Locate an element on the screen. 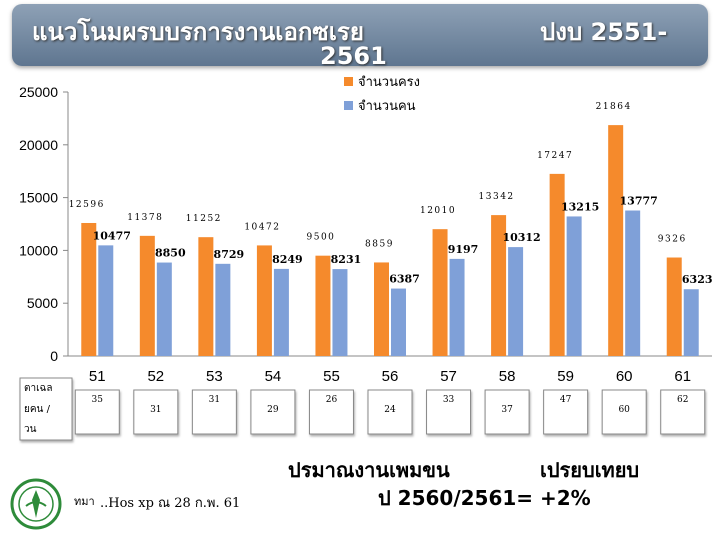  x-tick-label: 53 is located at coordinates (214, 376).